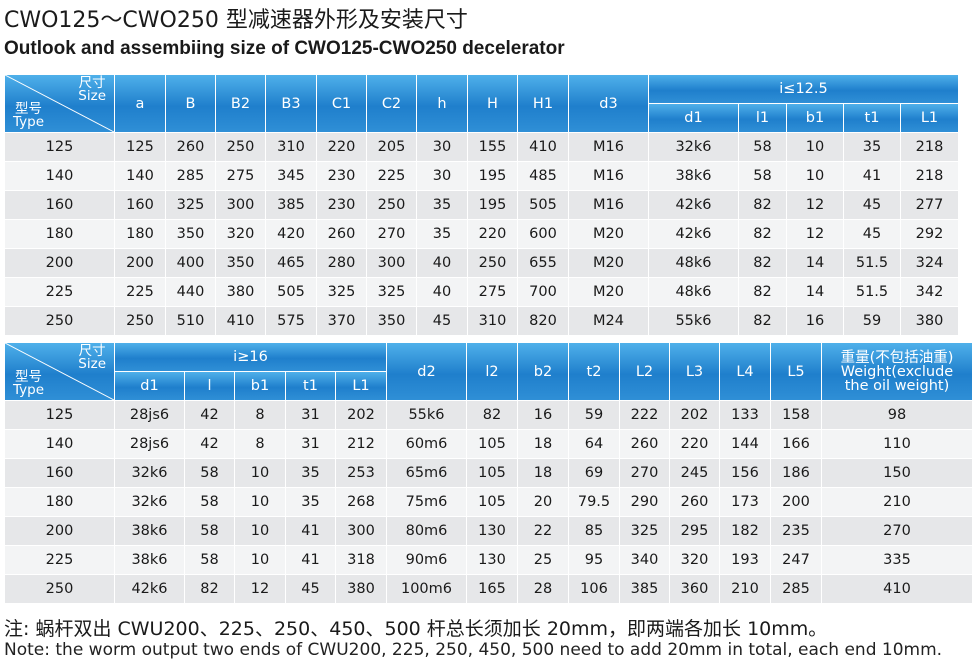 This screenshot has height=660, width=976. Describe the element at coordinates (897, 531) in the screenshot. I see `table-cell: 270` at that location.